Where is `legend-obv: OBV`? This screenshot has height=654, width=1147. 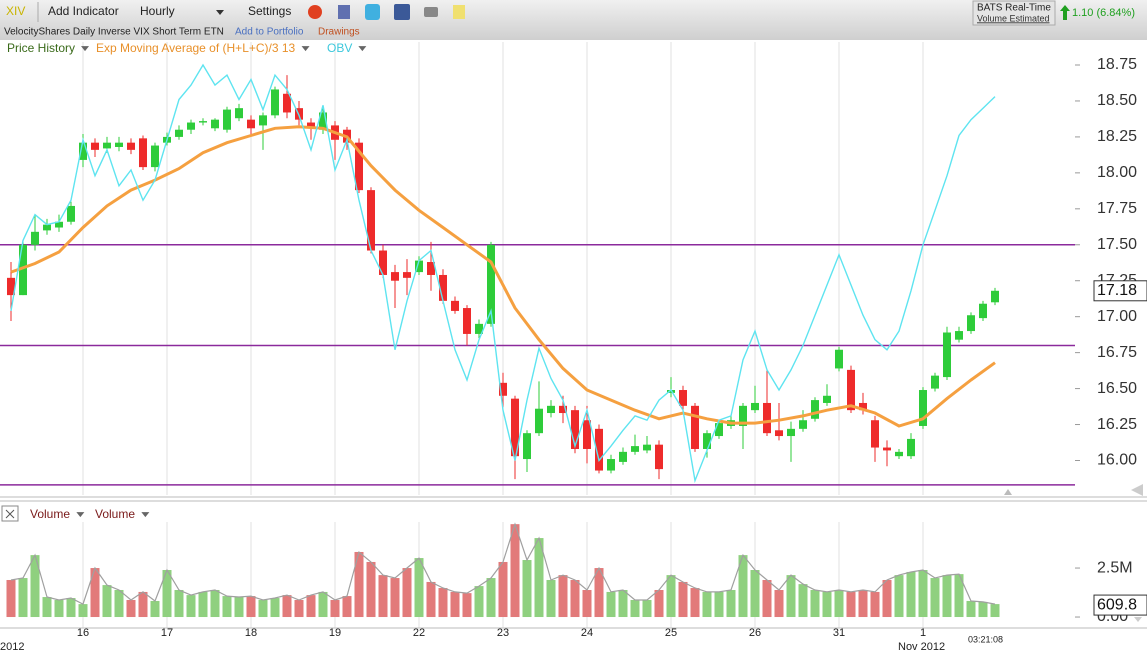
legend-obv: OBV is located at coordinates (339, 48).